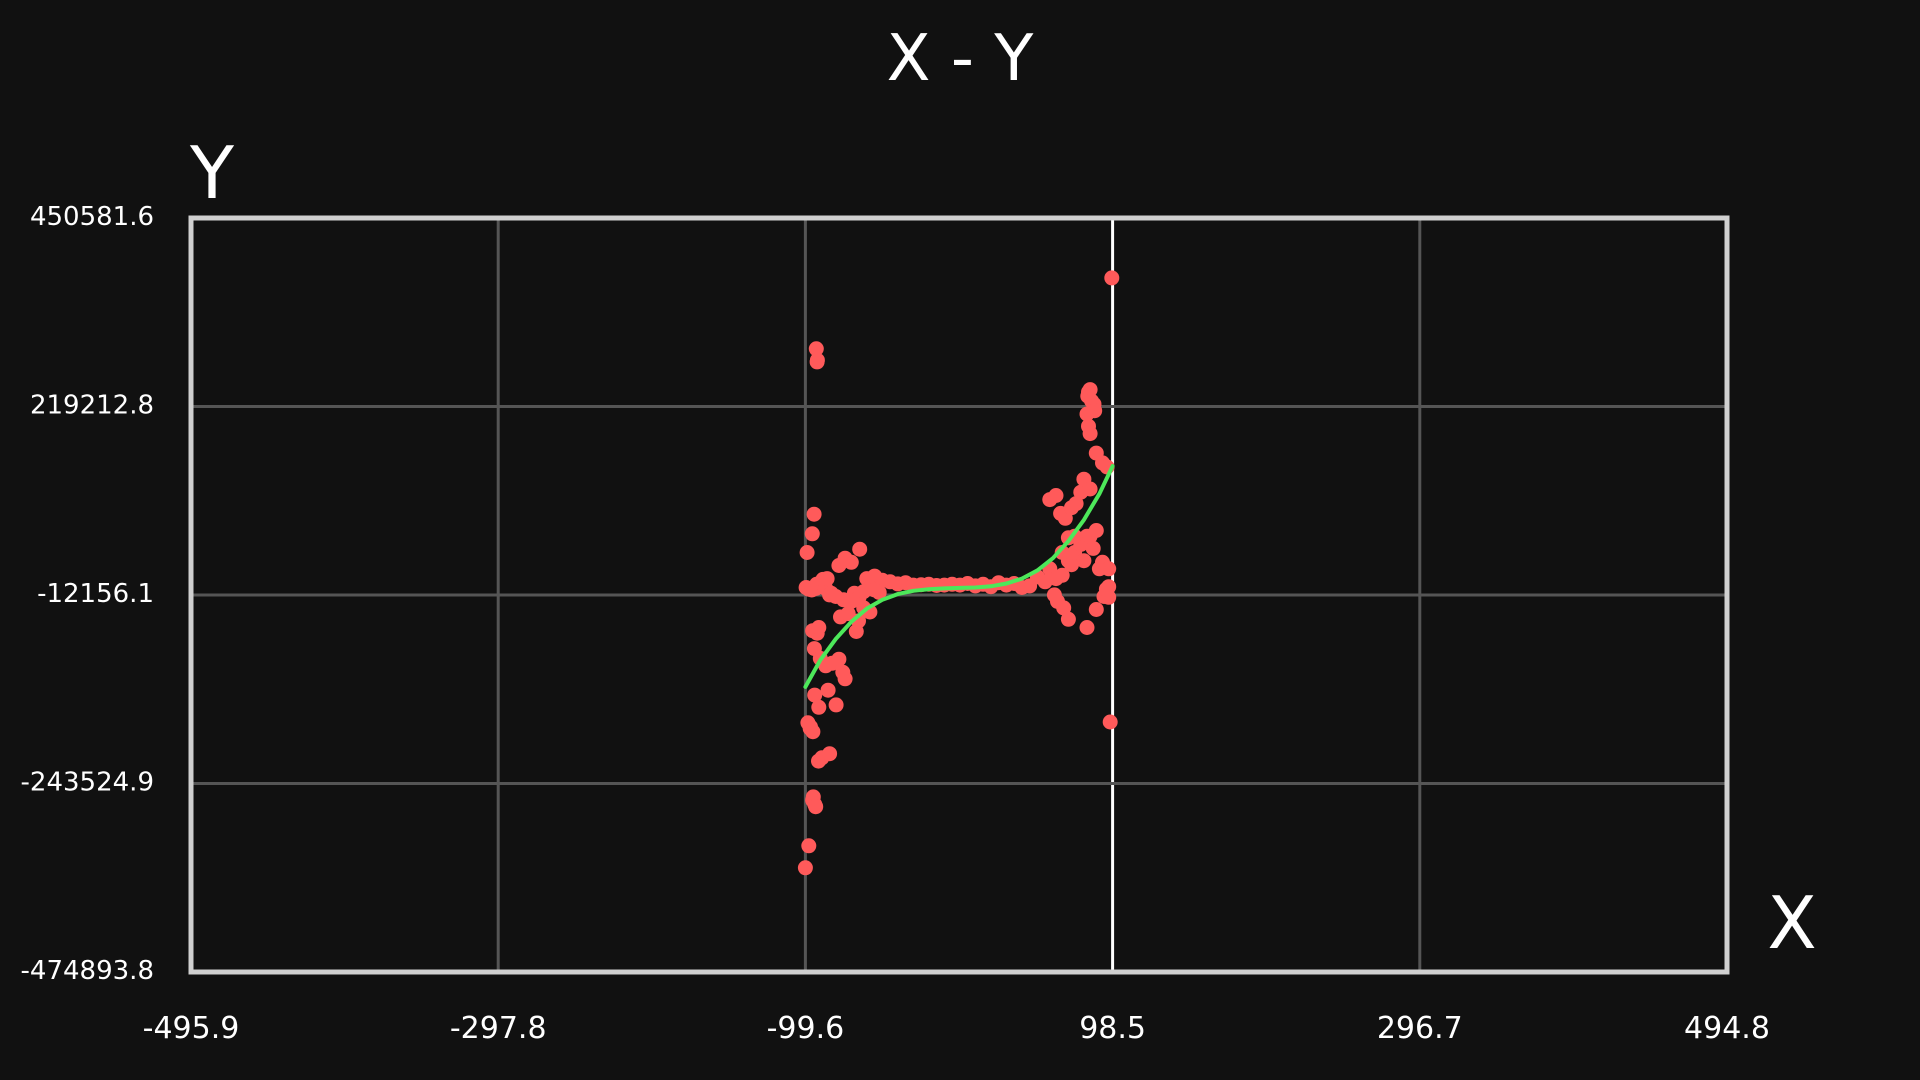  Describe the element at coordinates (212, 173) in the screenshot. I see `y-axis-label: Y` at that location.